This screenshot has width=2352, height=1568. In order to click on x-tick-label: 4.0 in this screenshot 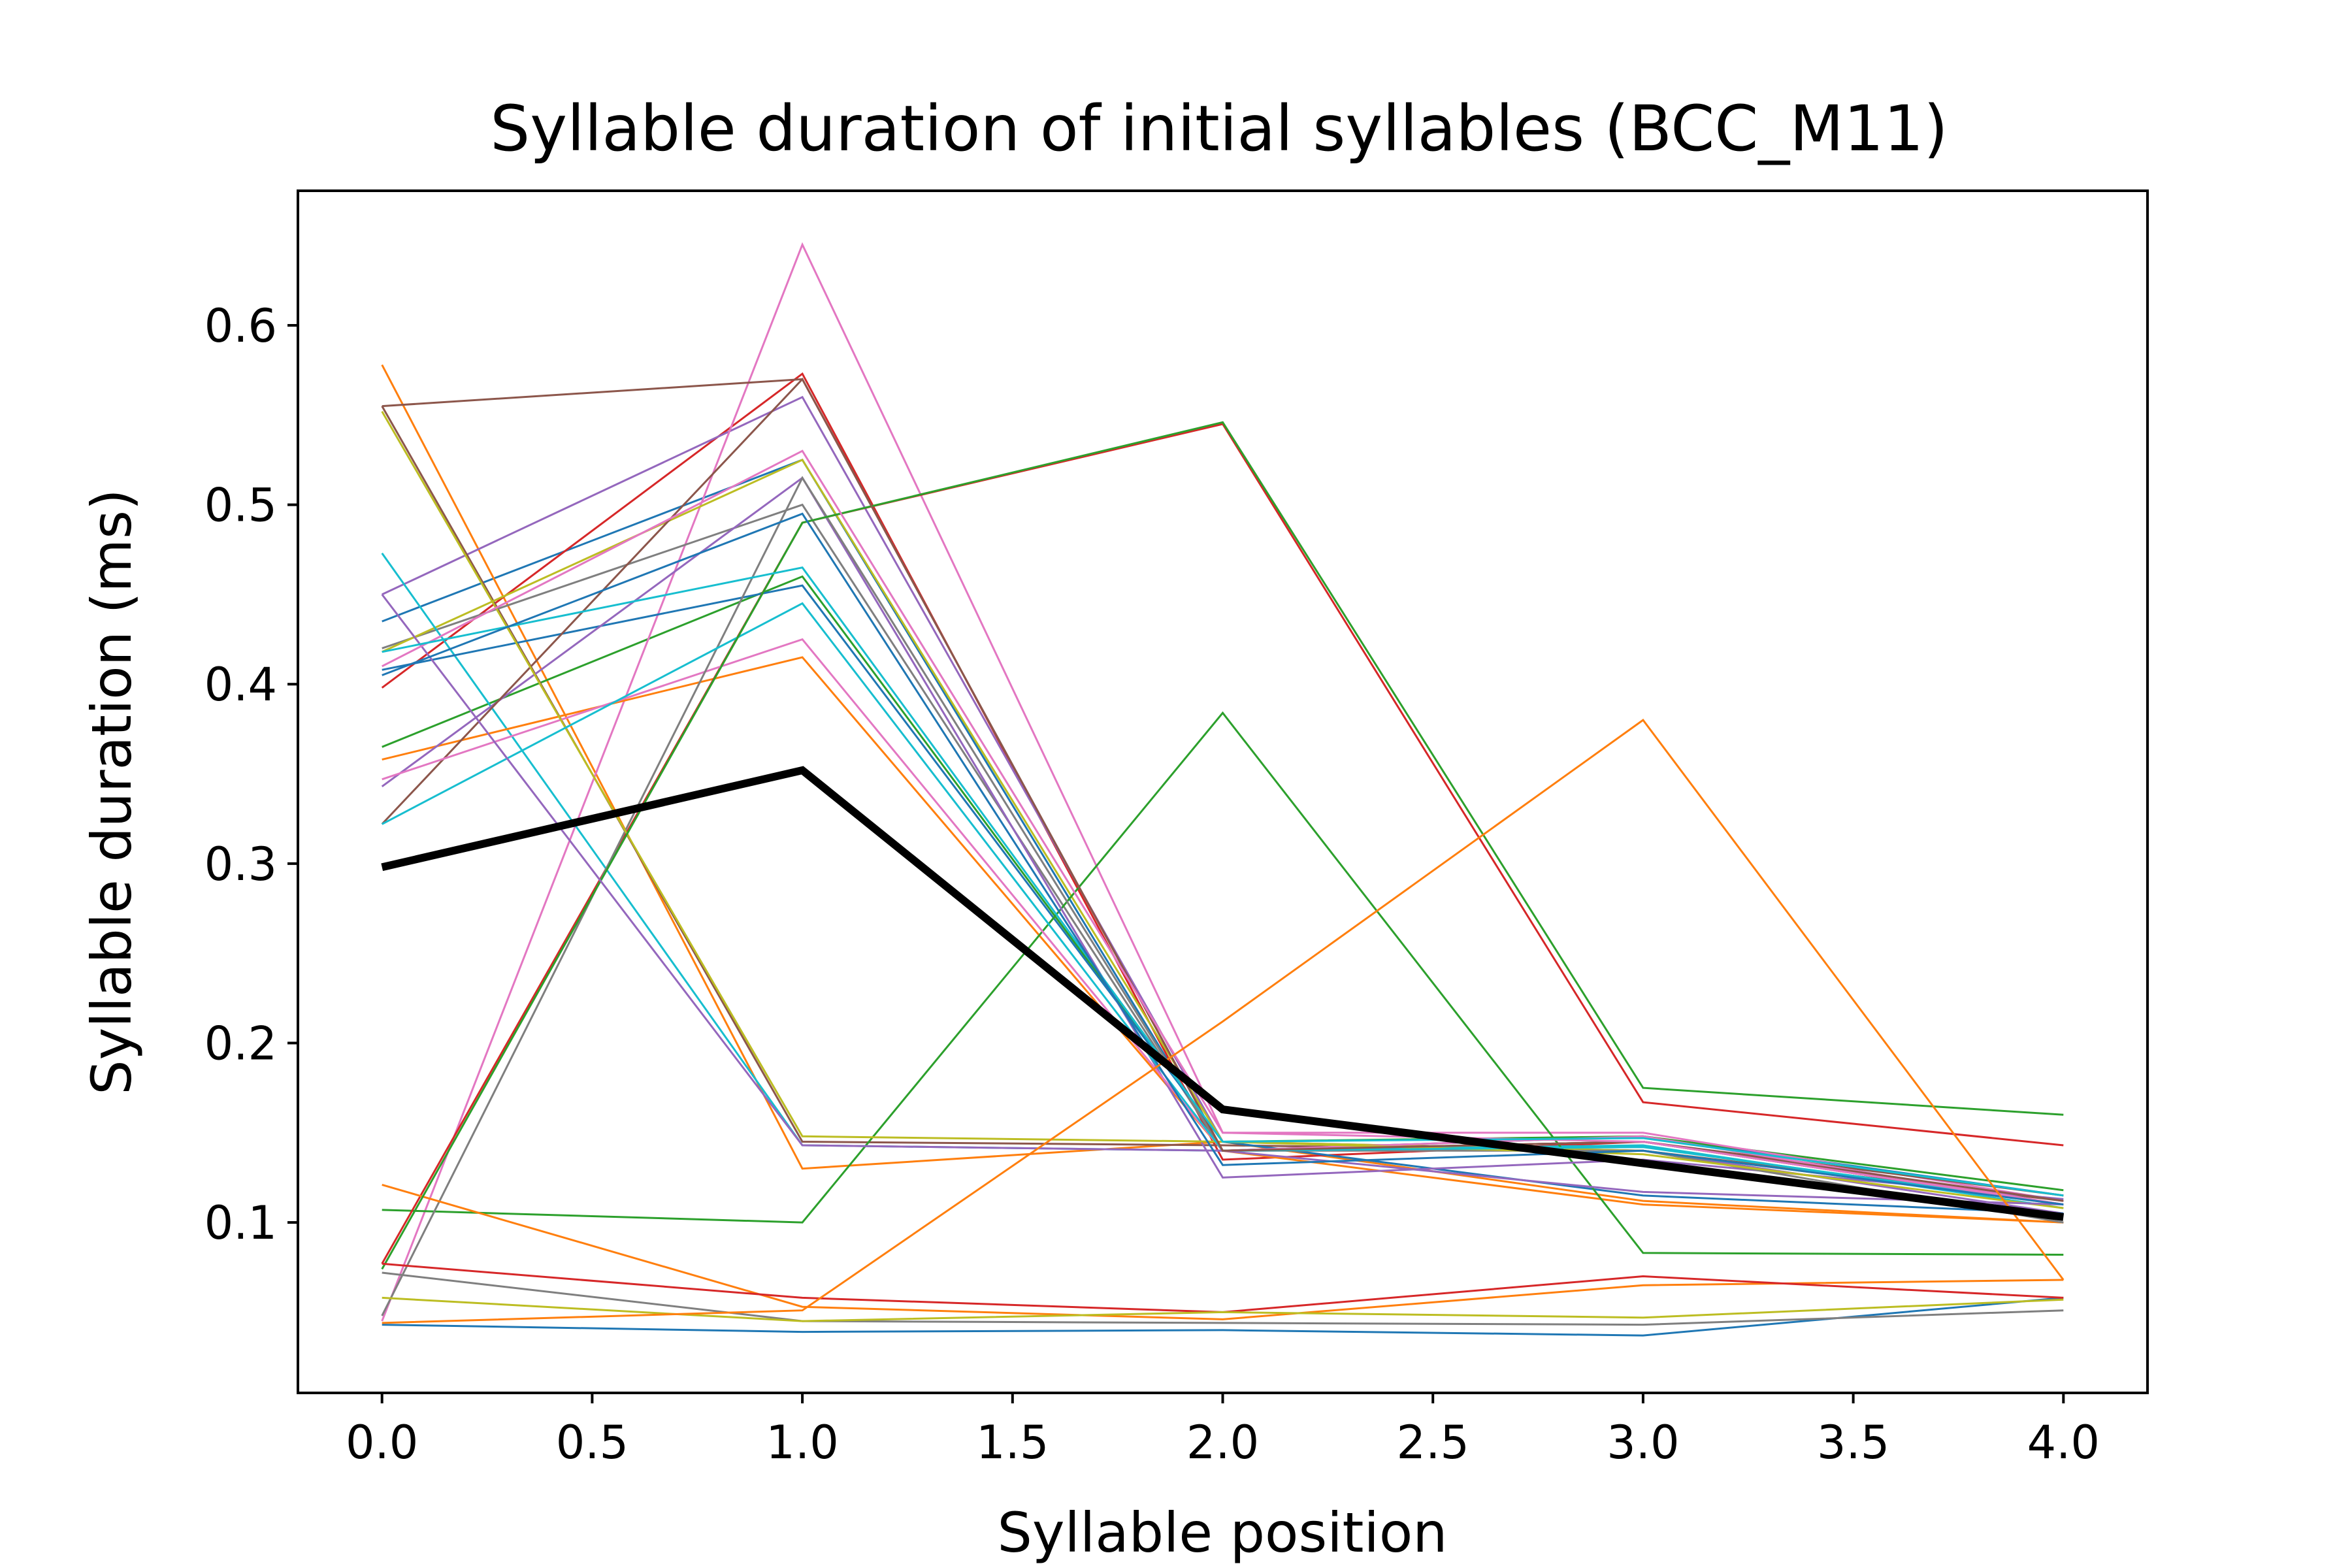, I will do `click(2063, 1442)`.